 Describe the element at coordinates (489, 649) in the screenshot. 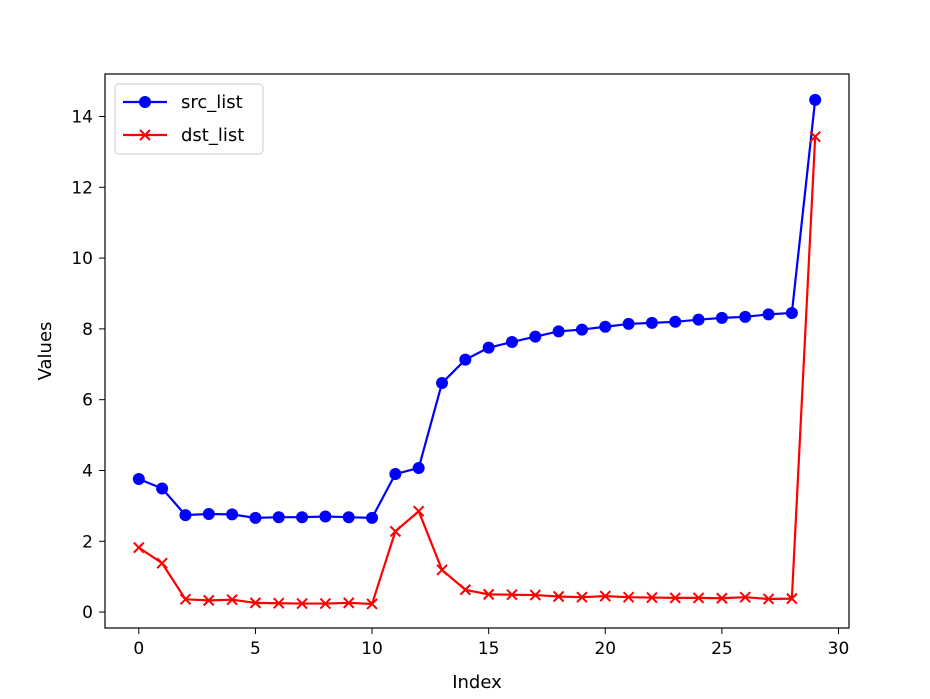

I see `x-tick-label: 15` at that location.